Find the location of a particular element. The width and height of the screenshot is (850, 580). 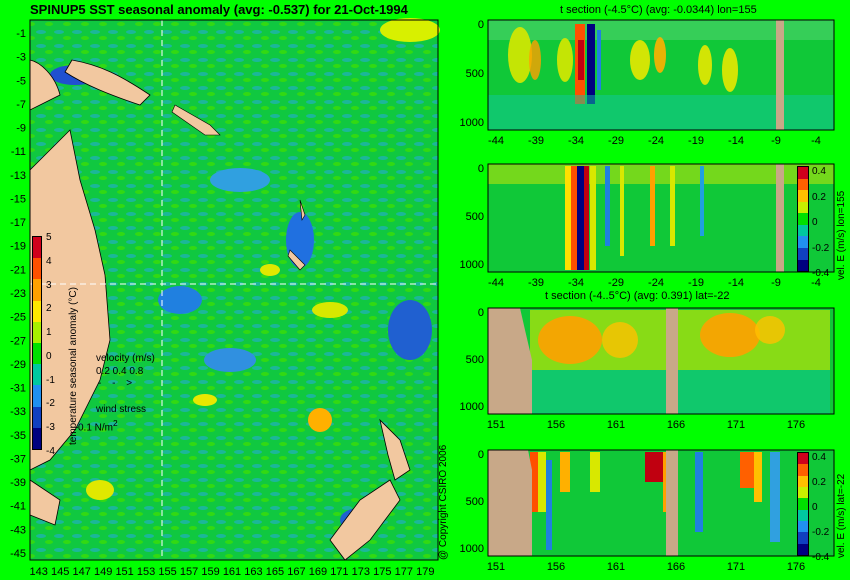

sst-colorbar-tick: -3 is located at coordinates (50, 428).